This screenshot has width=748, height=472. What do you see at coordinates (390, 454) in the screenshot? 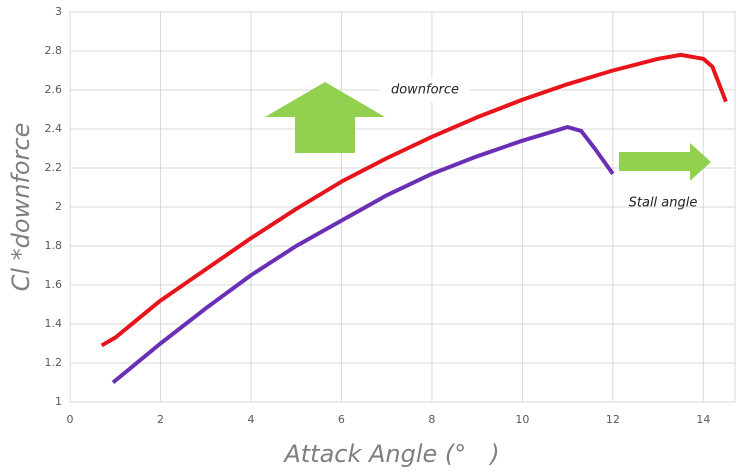
I see `x-axis-title: Attack Angle (° )` at bounding box center [390, 454].